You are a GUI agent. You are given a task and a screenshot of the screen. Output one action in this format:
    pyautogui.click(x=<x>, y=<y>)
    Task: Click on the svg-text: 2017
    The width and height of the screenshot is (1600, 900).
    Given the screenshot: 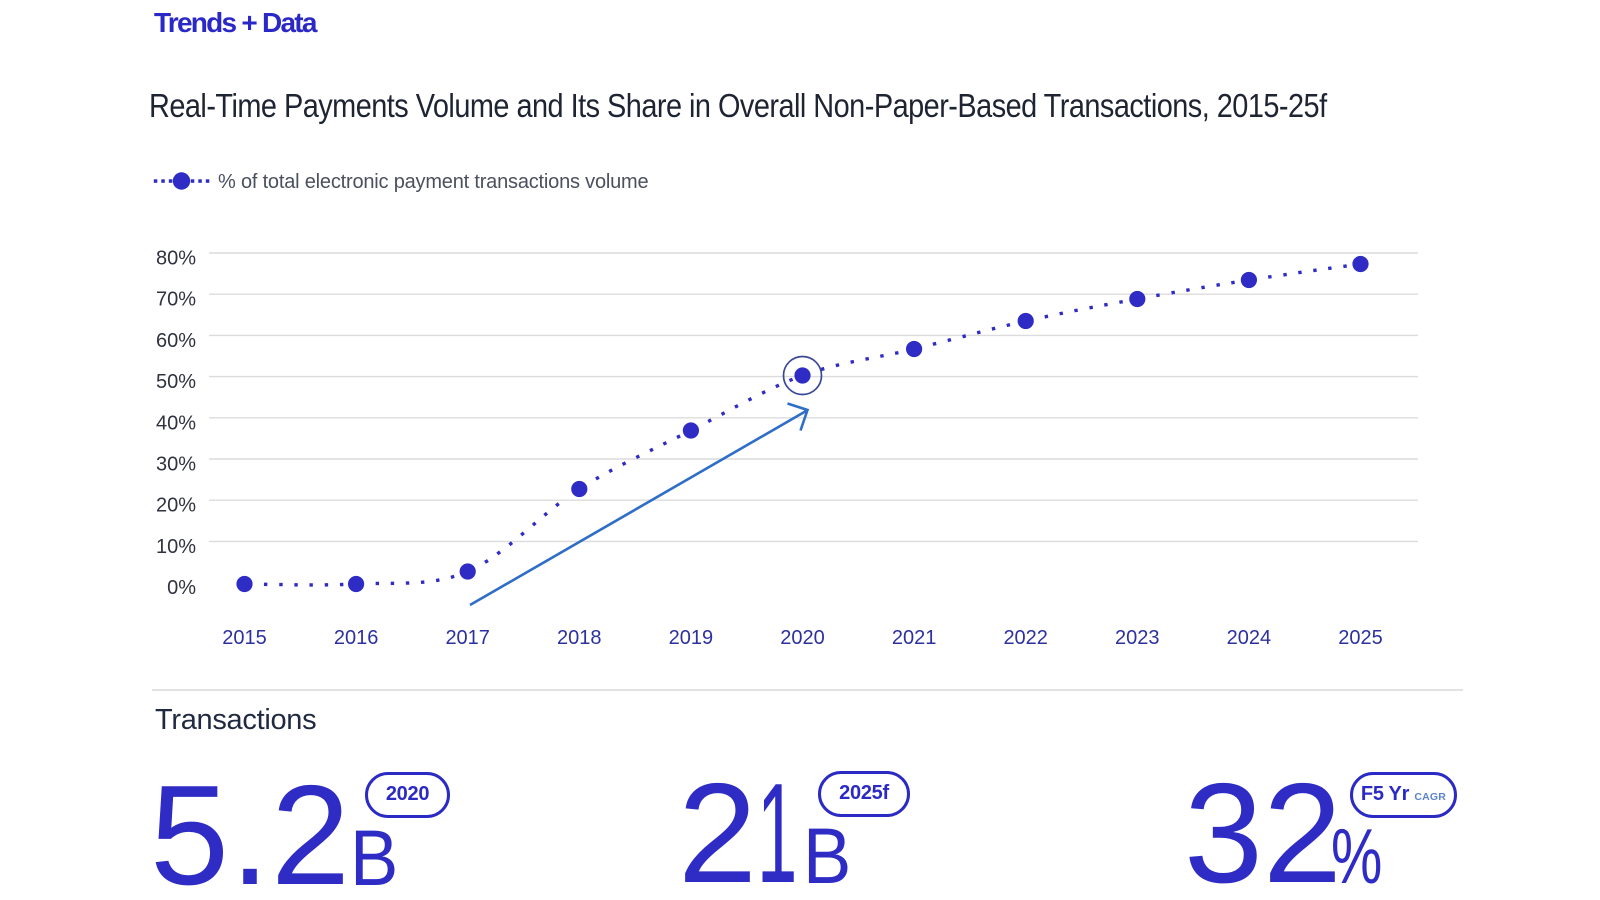 What is the action you would take?
    pyautogui.click(x=467, y=638)
    